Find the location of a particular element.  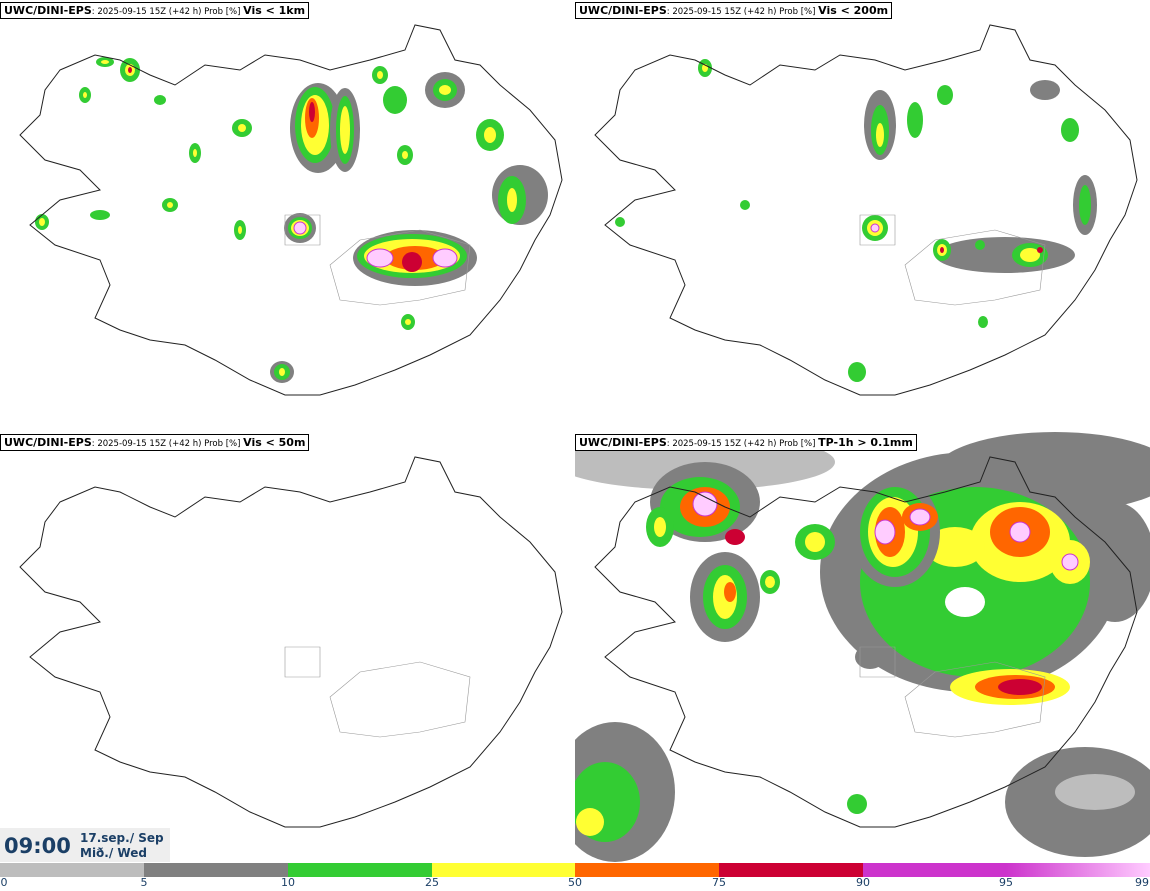

colorbar-tick: 75 is located at coordinates (719, 882).